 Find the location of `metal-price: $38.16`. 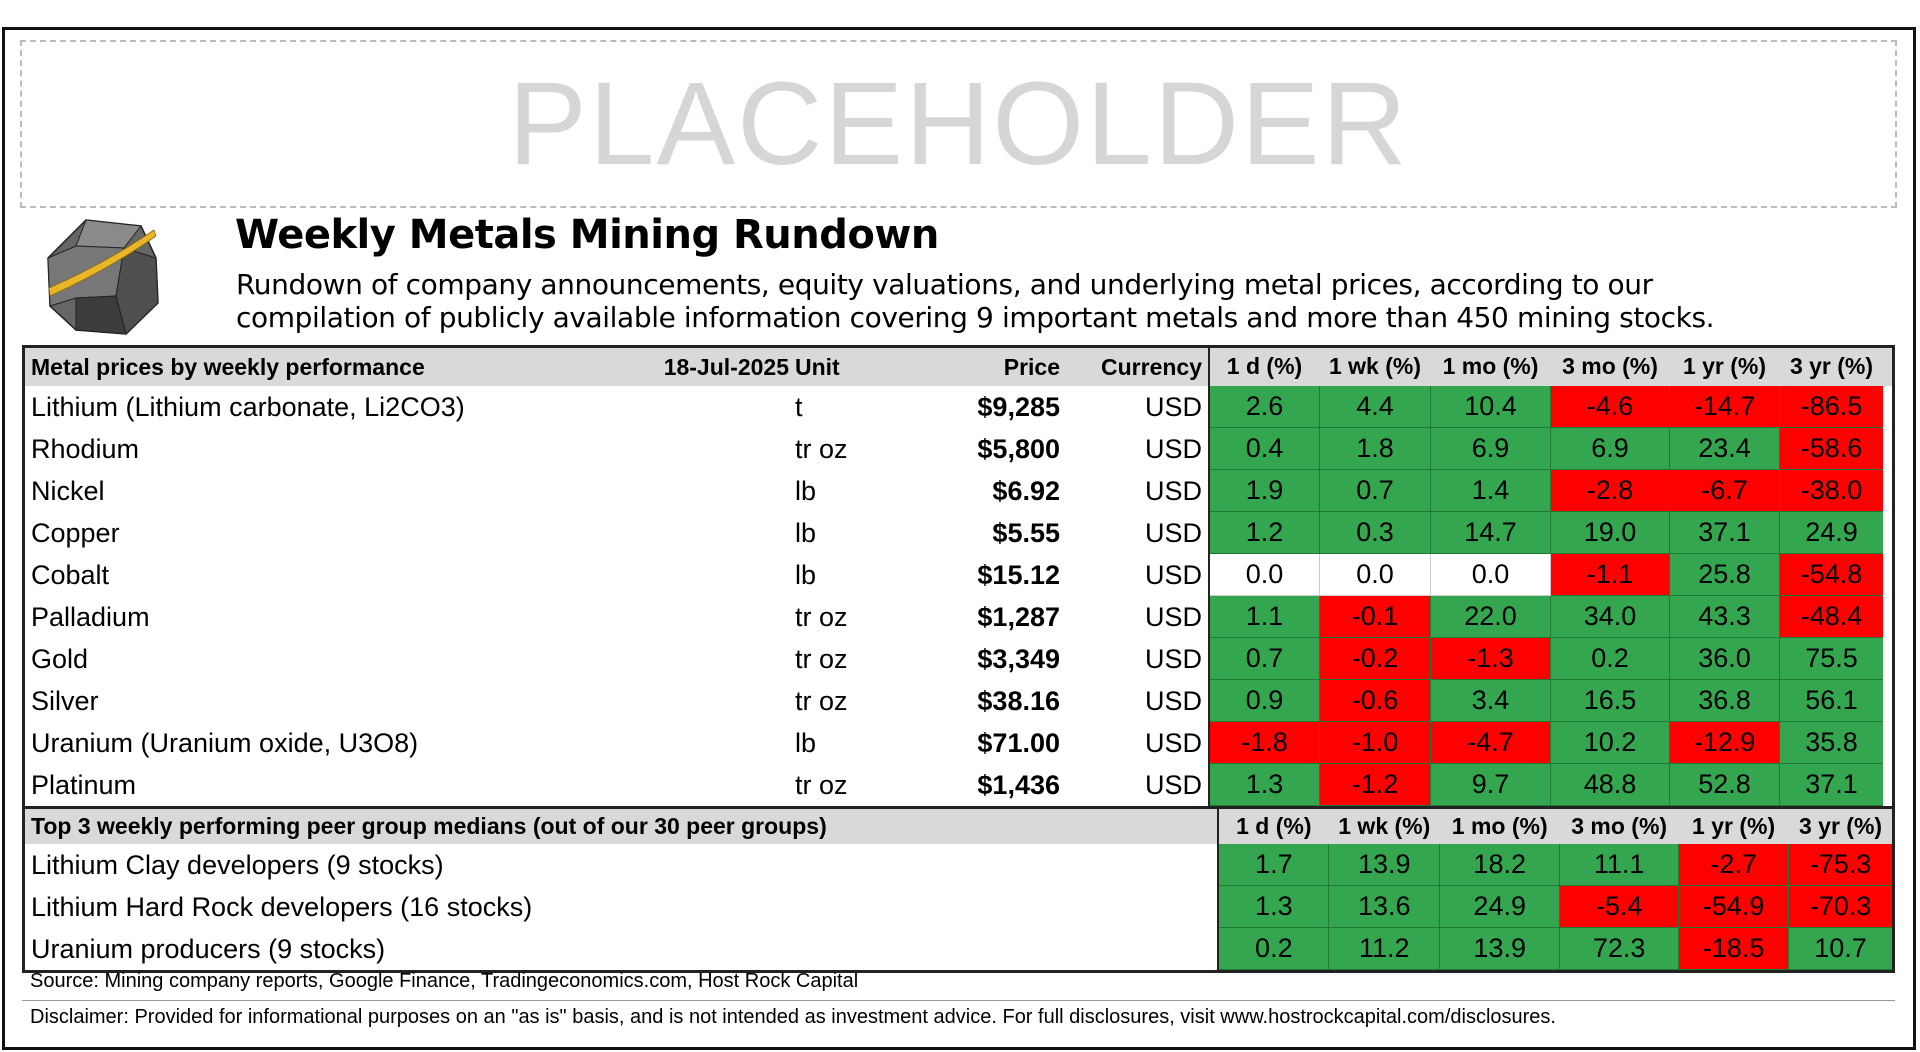

metal-price: $38.16 is located at coordinates (1018, 700).